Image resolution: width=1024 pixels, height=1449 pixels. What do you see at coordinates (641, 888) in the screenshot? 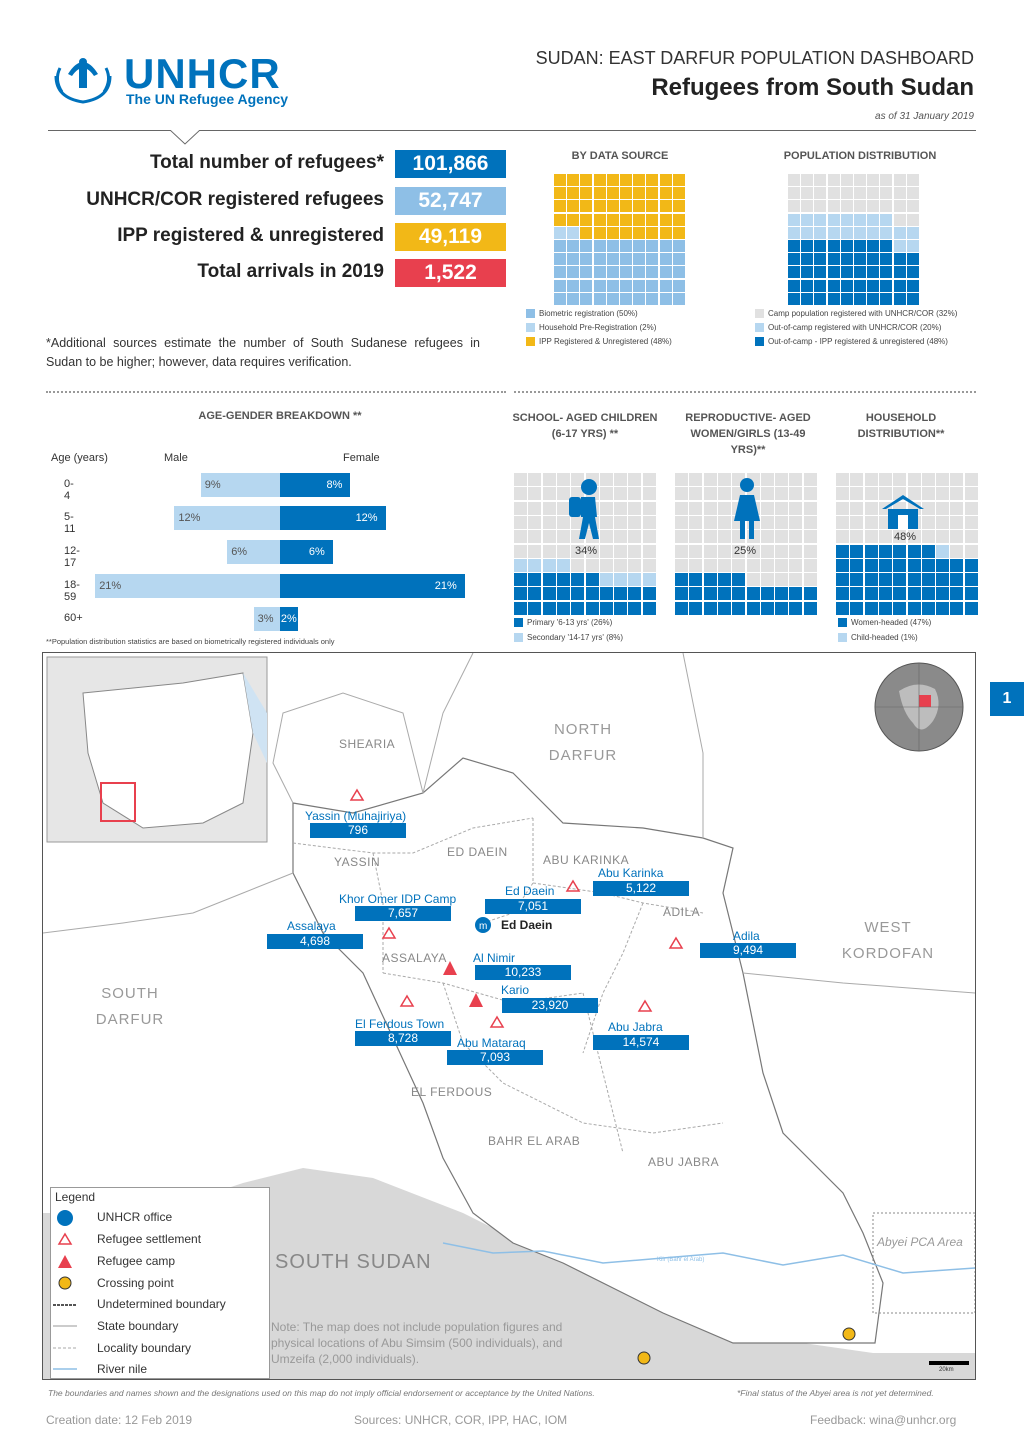
I see `site-value: 5,122` at bounding box center [641, 888].